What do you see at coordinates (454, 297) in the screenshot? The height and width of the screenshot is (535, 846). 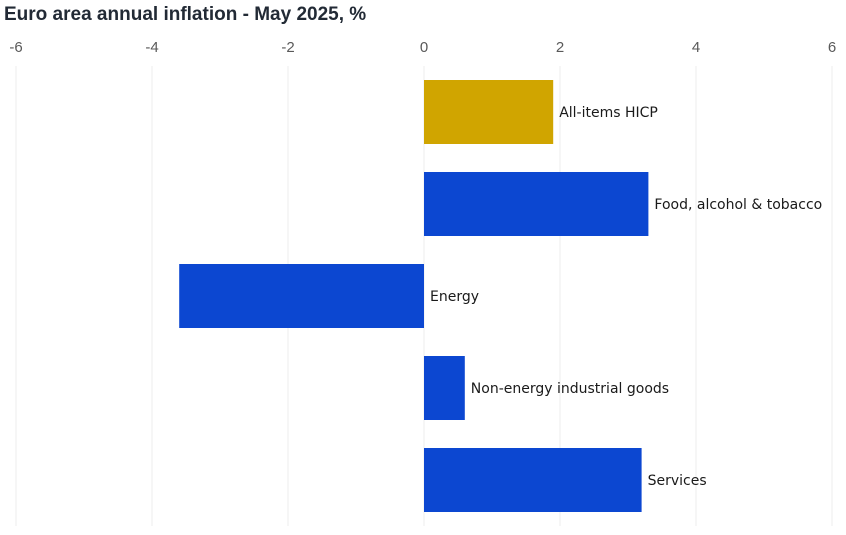 I see `category-label: Energy` at bounding box center [454, 297].